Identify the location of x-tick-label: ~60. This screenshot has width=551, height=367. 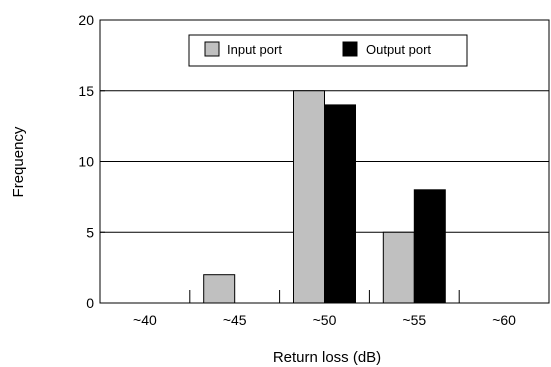
(504, 320).